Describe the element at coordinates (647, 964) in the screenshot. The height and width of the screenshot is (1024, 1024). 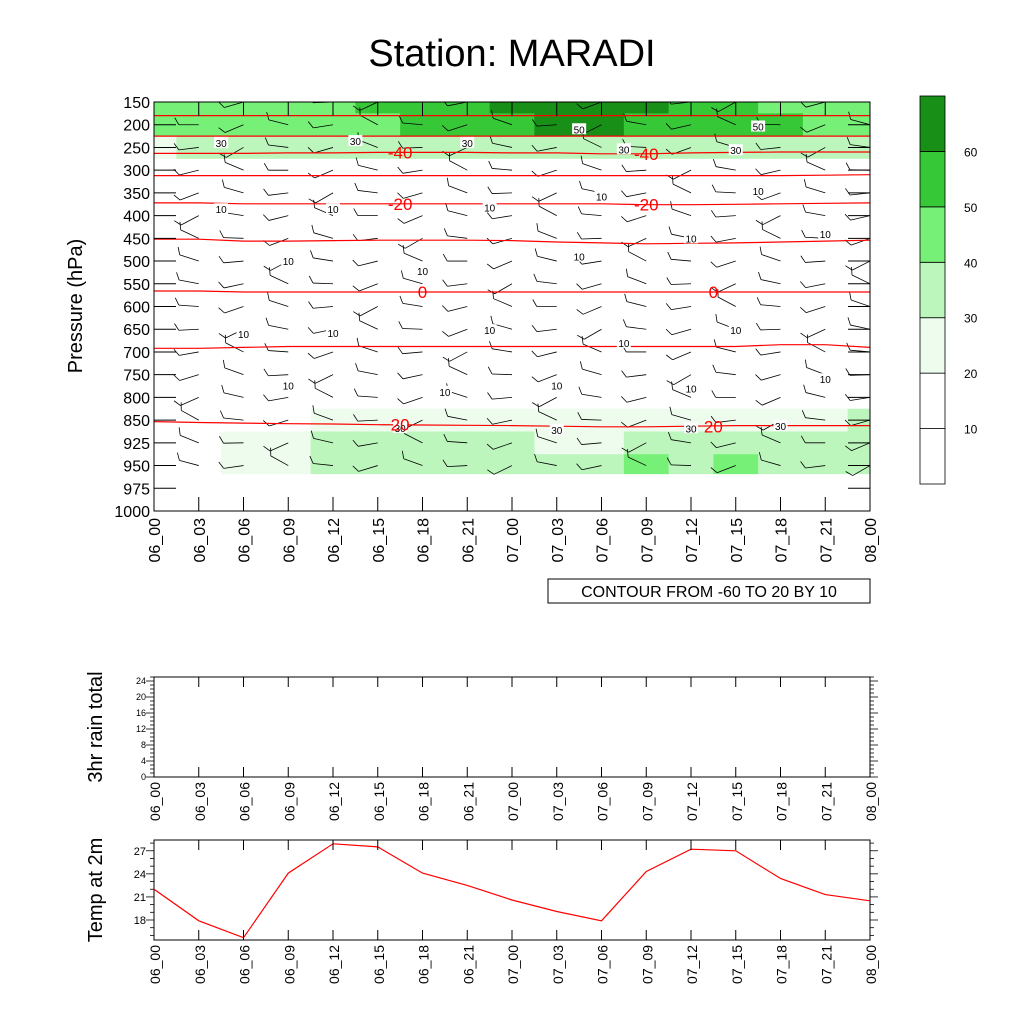
I see `time-tick-label: 07_09` at that location.